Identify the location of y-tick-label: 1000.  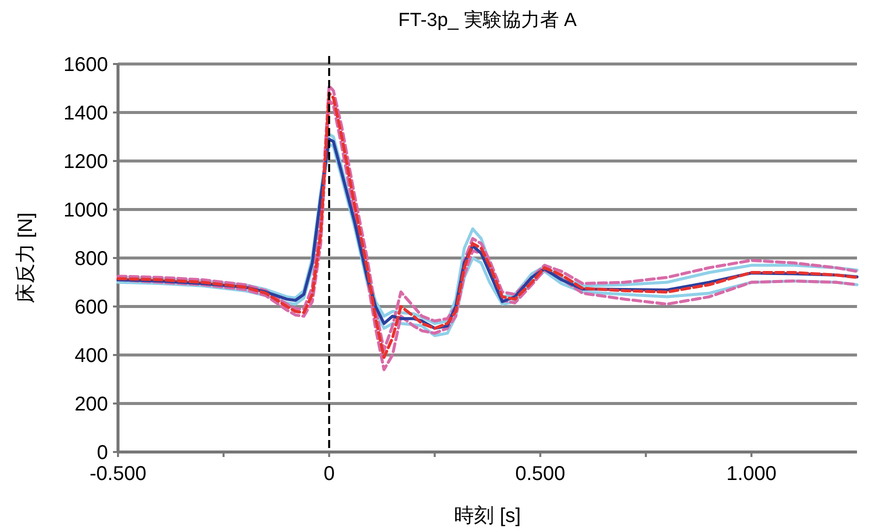
(86, 211).